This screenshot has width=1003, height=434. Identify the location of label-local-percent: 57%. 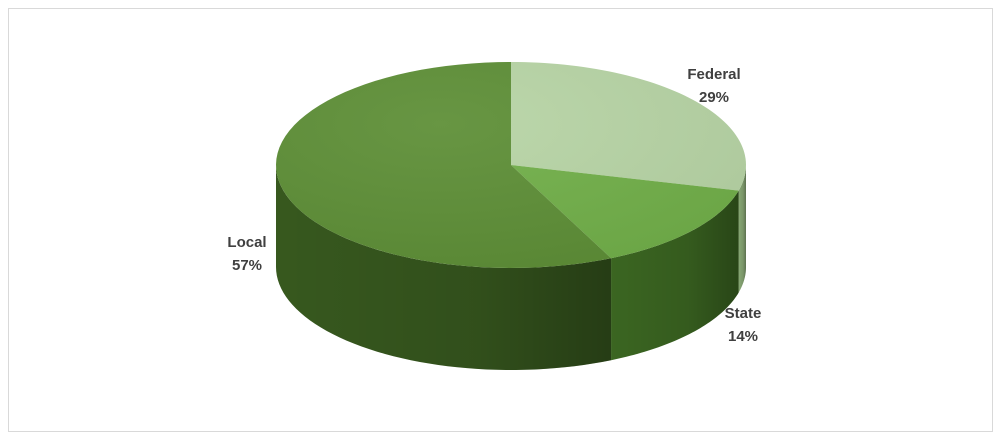
(247, 265).